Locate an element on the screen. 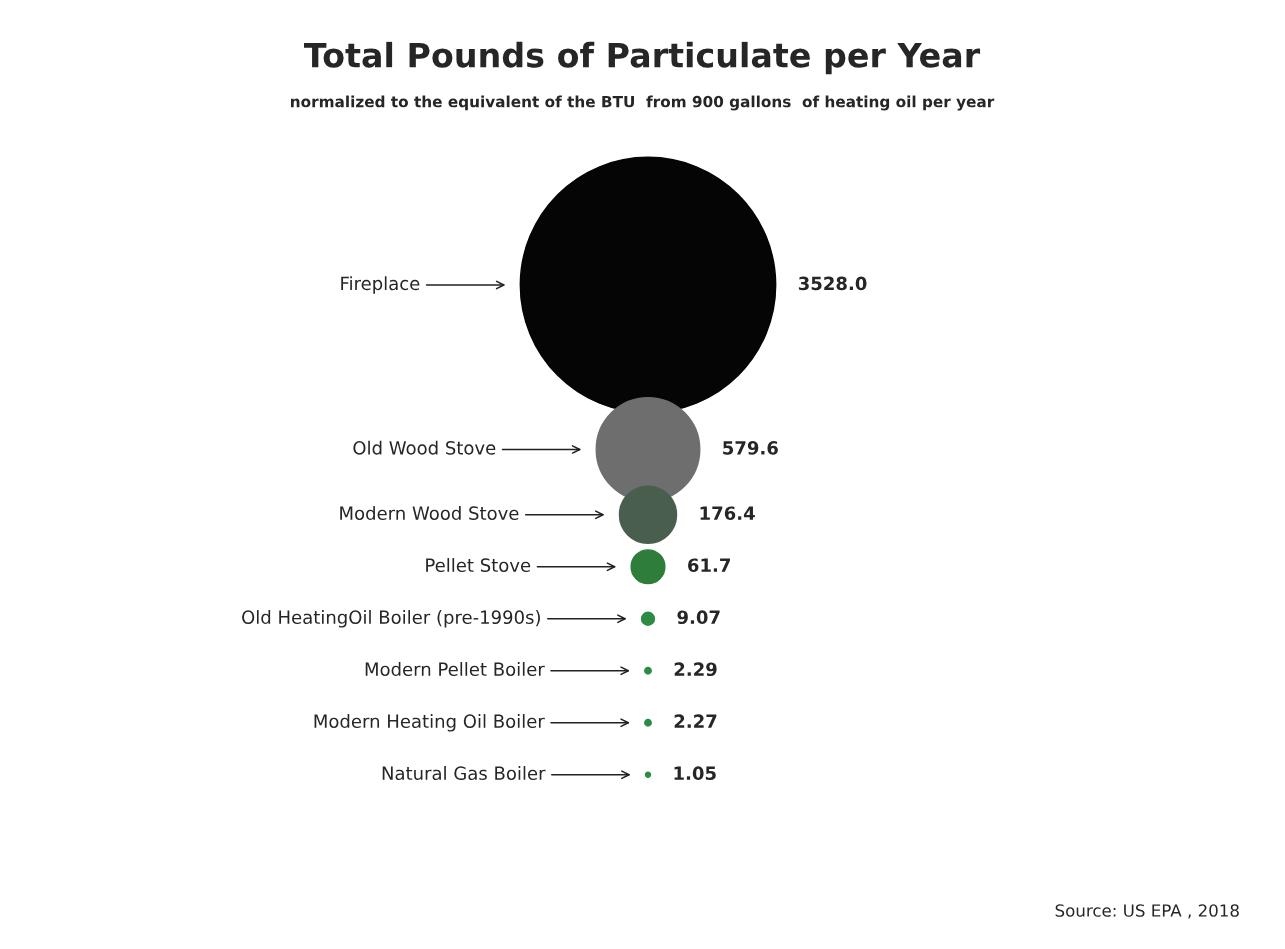 The width and height of the screenshot is (1285, 949). category-label: Modern Wood Stove is located at coordinates (429, 513).